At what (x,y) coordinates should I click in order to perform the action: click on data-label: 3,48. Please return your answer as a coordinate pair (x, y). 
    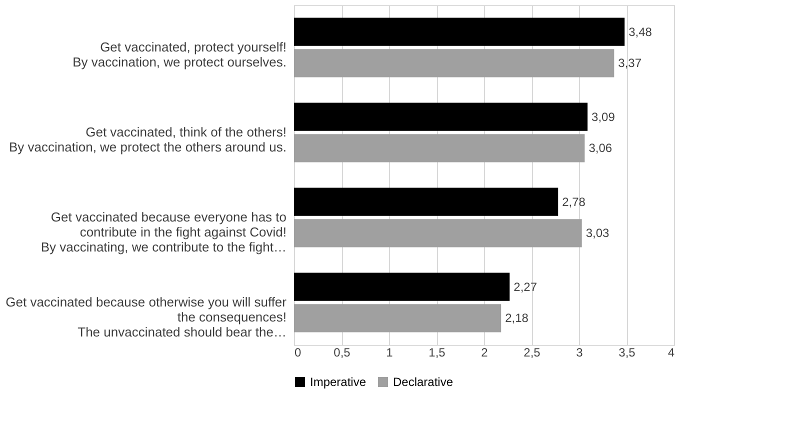
    Looking at the image, I should click on (640, 31).